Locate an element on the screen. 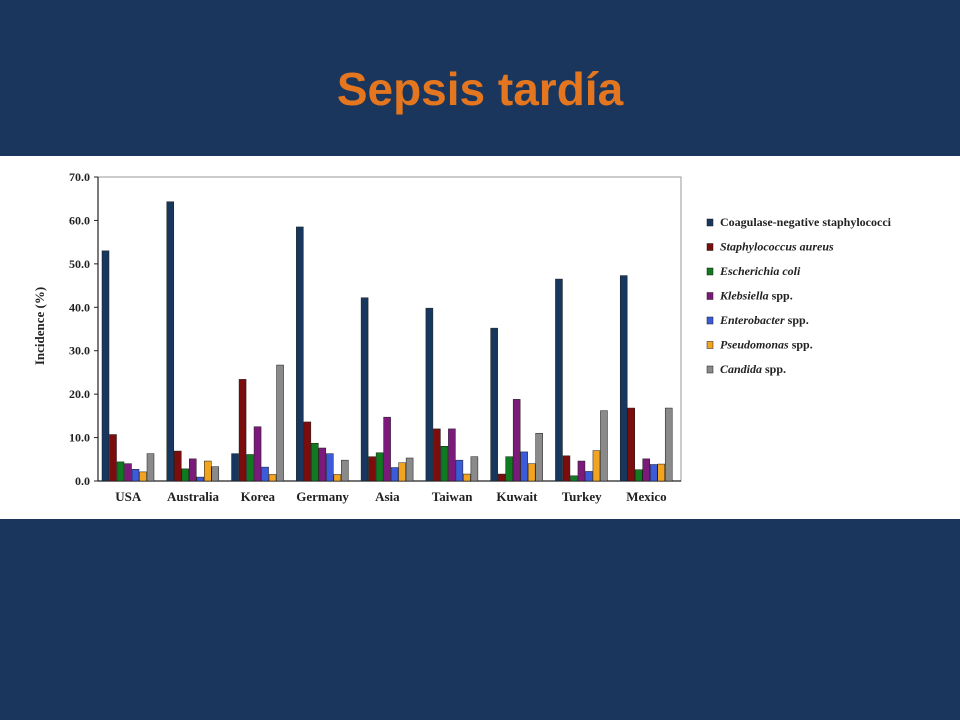  x-tick-label: Mexico is located at coordinates (646, 496).